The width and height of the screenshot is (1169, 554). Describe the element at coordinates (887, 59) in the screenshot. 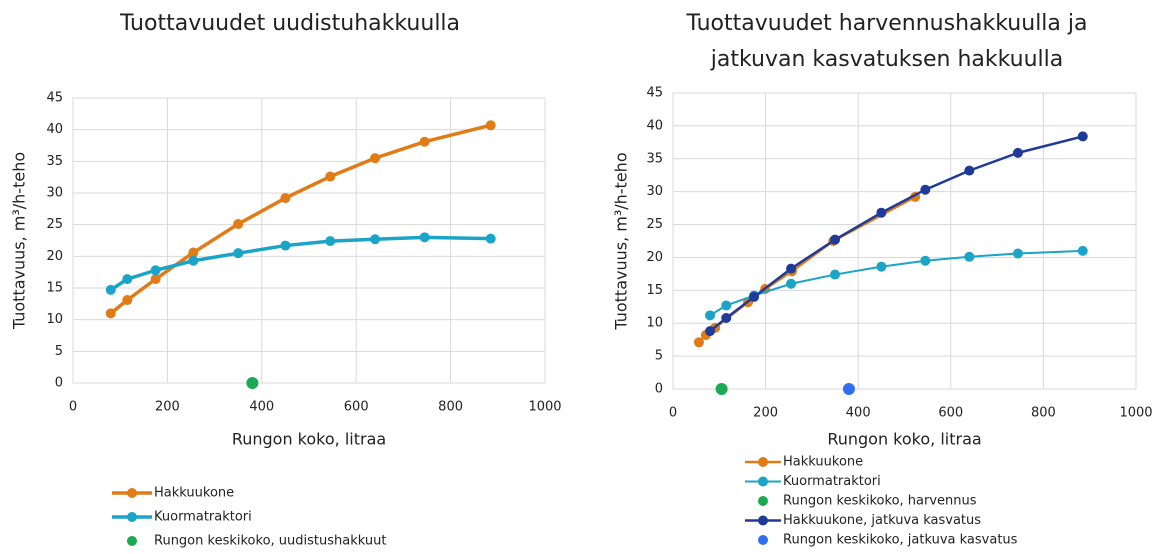

I see `chart-title: jatkuvan kasvatuksen hakkuulla` at that location.